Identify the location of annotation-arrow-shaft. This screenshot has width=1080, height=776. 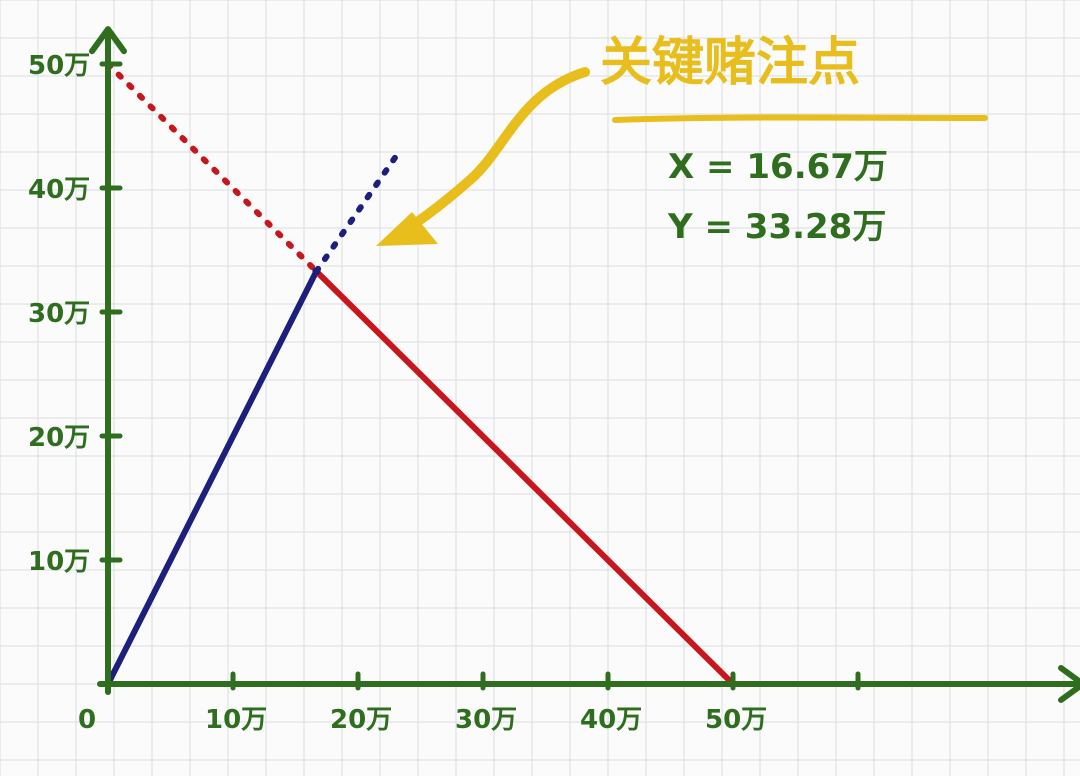
(488, 155).